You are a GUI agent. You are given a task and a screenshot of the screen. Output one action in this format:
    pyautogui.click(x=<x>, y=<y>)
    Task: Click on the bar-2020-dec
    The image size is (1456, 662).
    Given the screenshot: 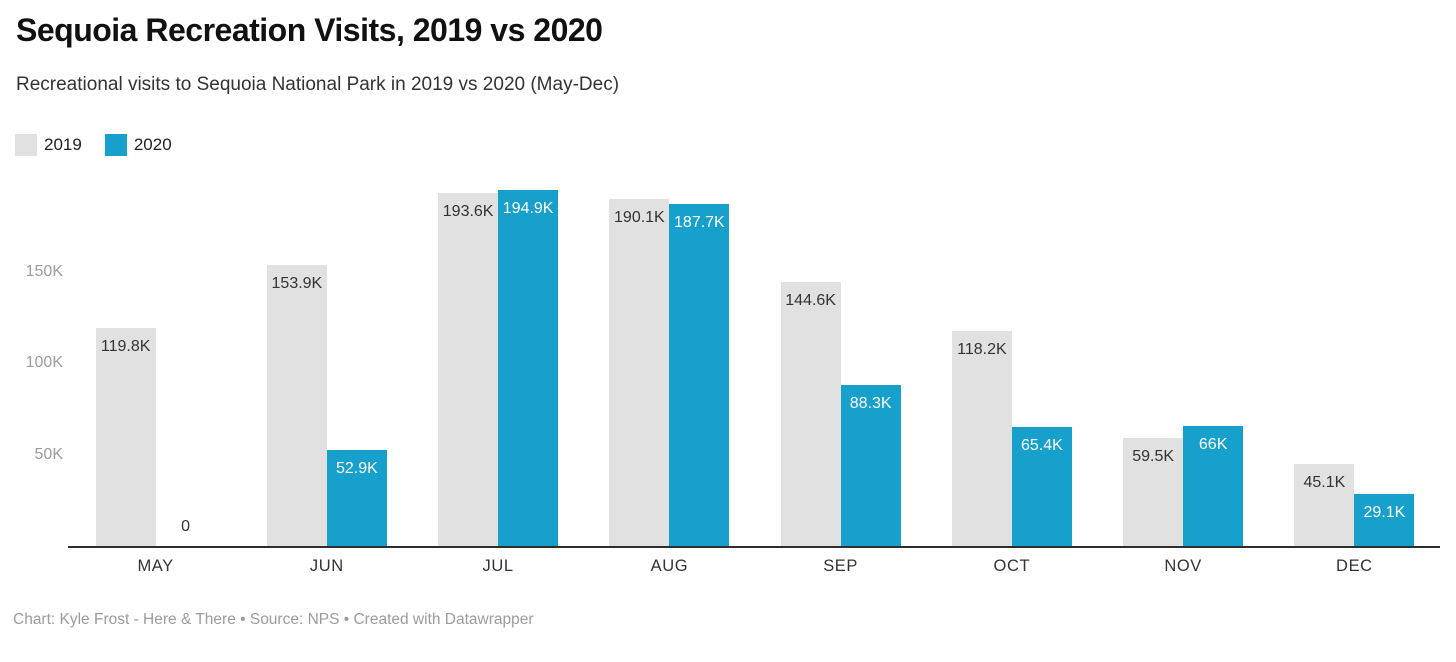 What is the action you would take?
    pyautogui.click(x=1384, y=520)
    